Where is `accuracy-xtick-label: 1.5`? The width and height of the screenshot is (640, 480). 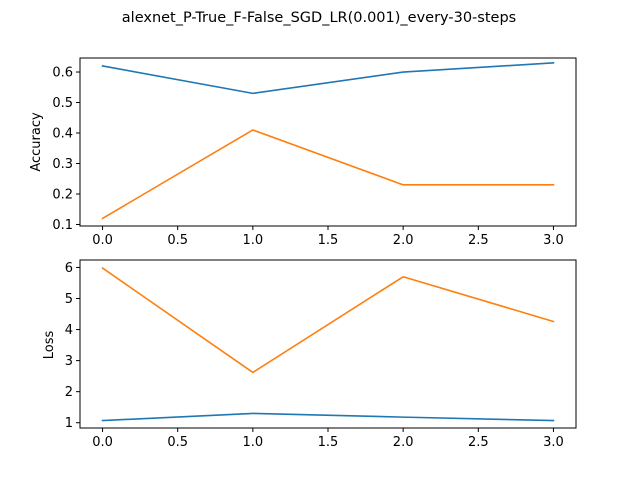
accuracy-xtick-label: 1.5 is located at coordinates (328, 240).